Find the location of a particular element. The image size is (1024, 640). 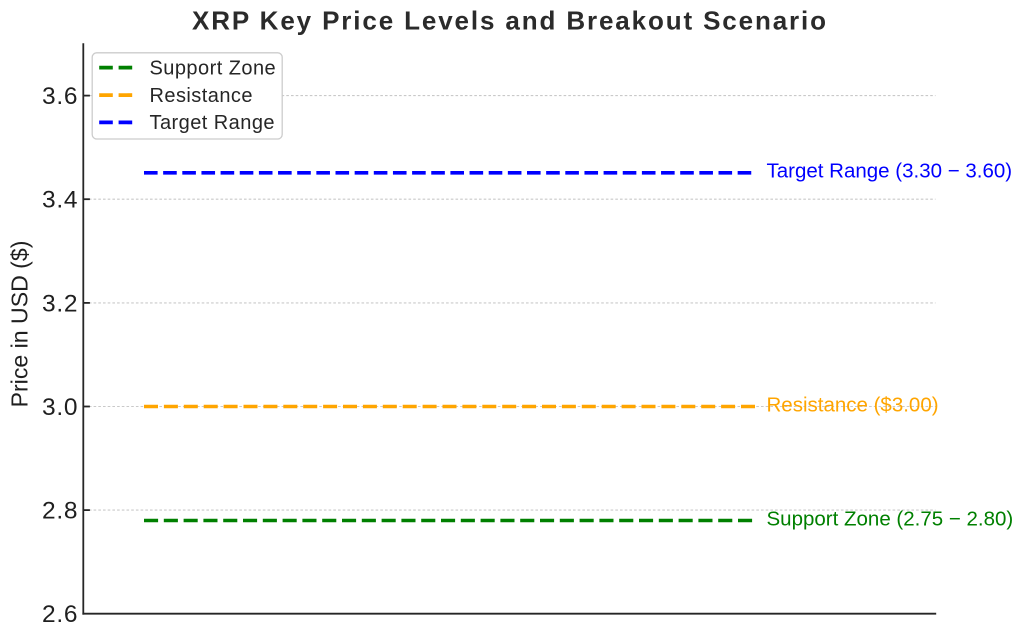

svg-text: 2.6 is located at coordinates (60, 614).